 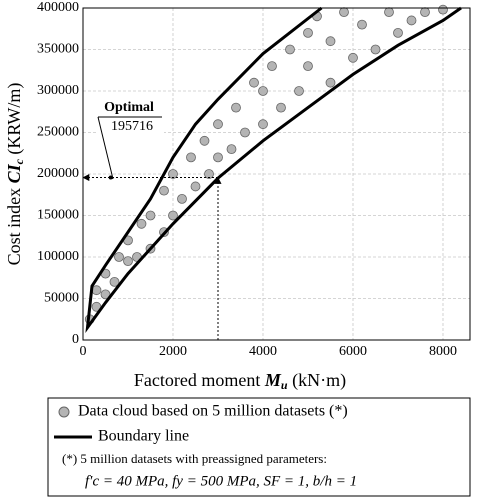 What do you see at coordinates (15, 174) in the screenshot?
I see `y-axis-label: Cost index CIc (KRW/m)` at bounding box center [15, 174].